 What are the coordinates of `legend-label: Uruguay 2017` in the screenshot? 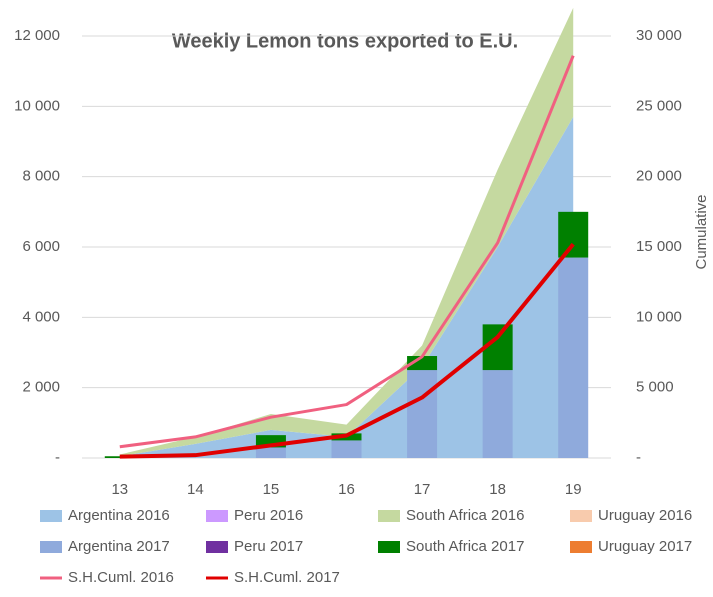 It's located at (645, 546).